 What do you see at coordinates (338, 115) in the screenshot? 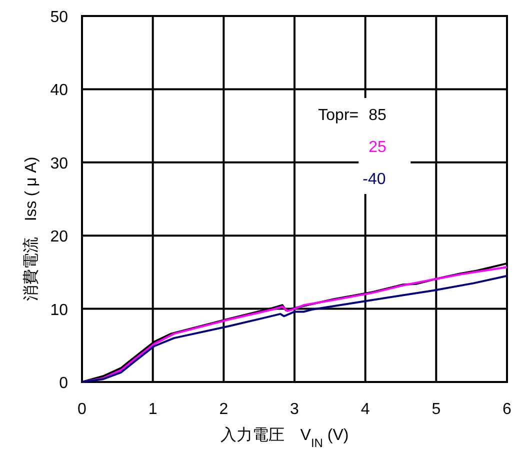
I see `legend-title: Topr=` at bounding box center [338, 115].